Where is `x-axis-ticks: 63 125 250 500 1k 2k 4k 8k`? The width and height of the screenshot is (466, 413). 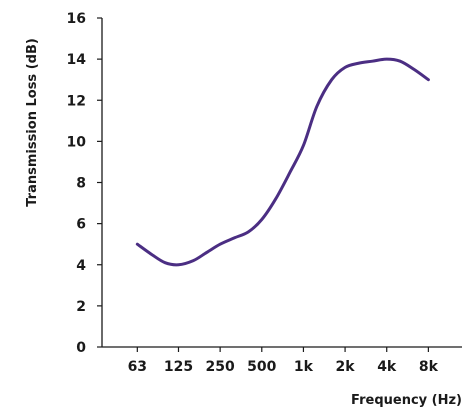 x-axis-ticks: 63 125 250 500 1k 2k 4k 8k is located at coordinates (283, 361).